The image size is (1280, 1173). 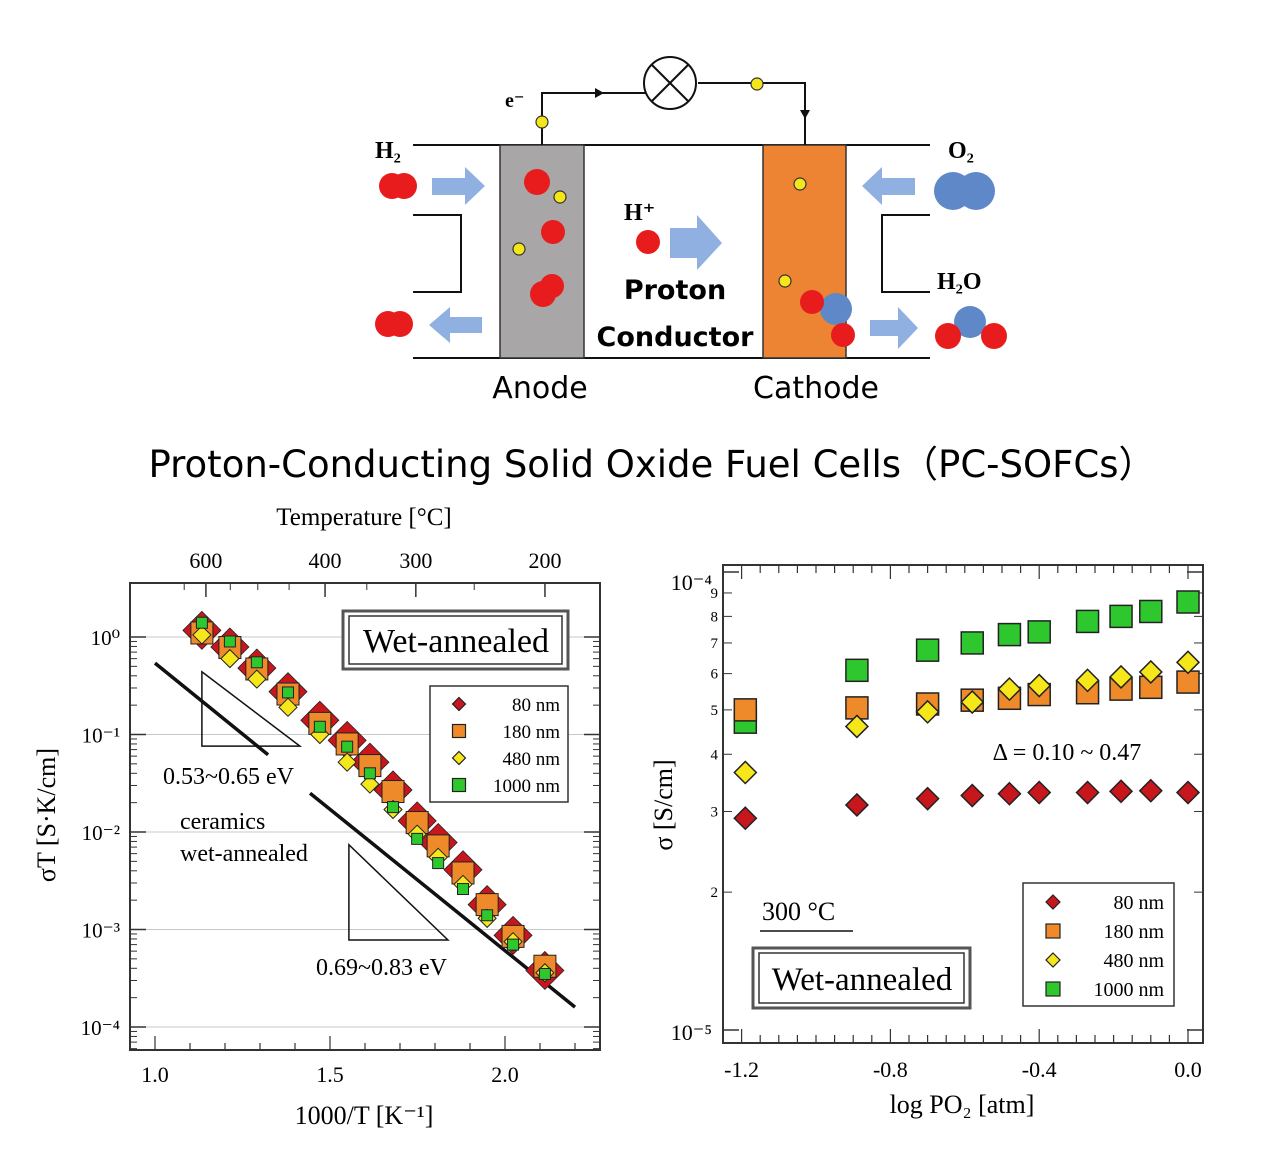 What do you see at coordinates (398, 186) in the screenshot?
I see `hydrogen-molecule-icon` at bounding box center [398, 186].